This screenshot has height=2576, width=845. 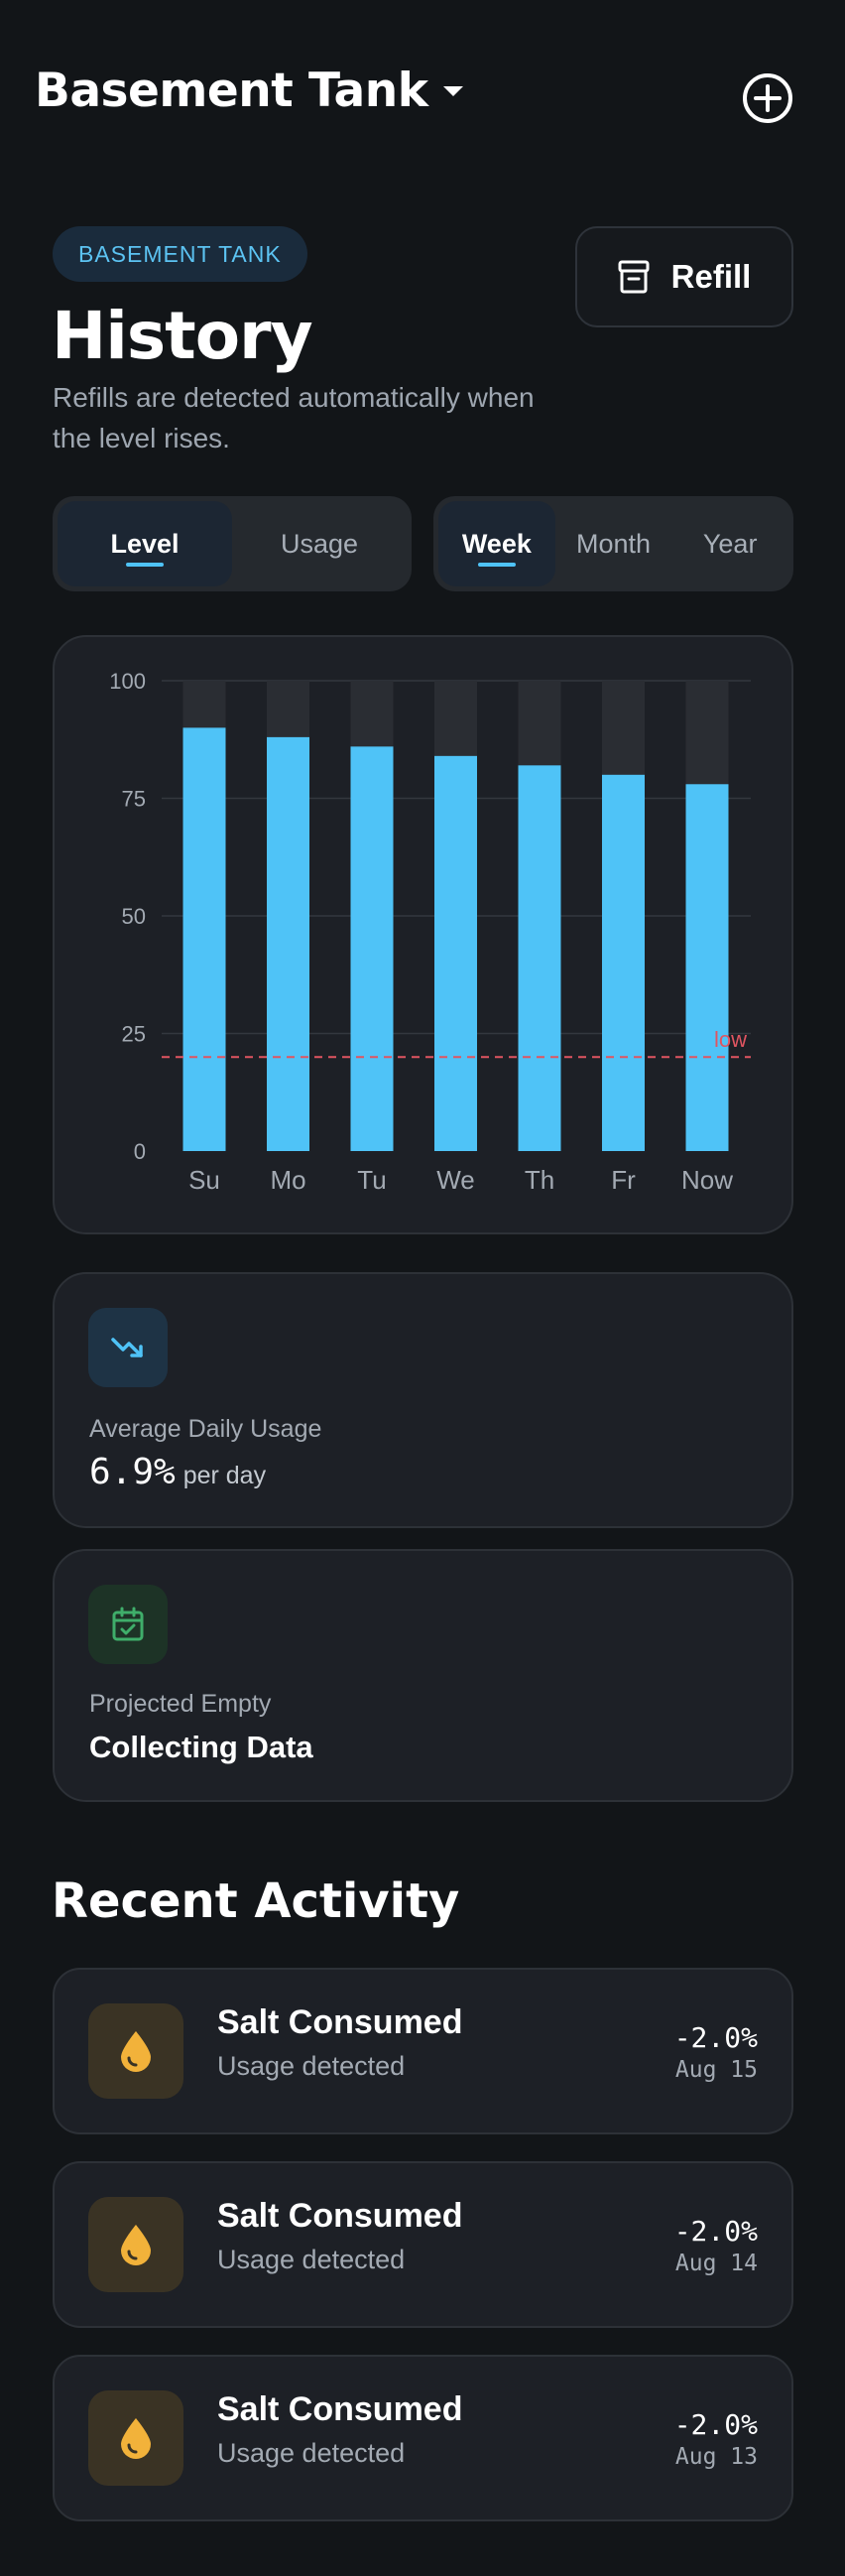 I want to click on x-tick-label: Th, so click(x=539, y=1180).